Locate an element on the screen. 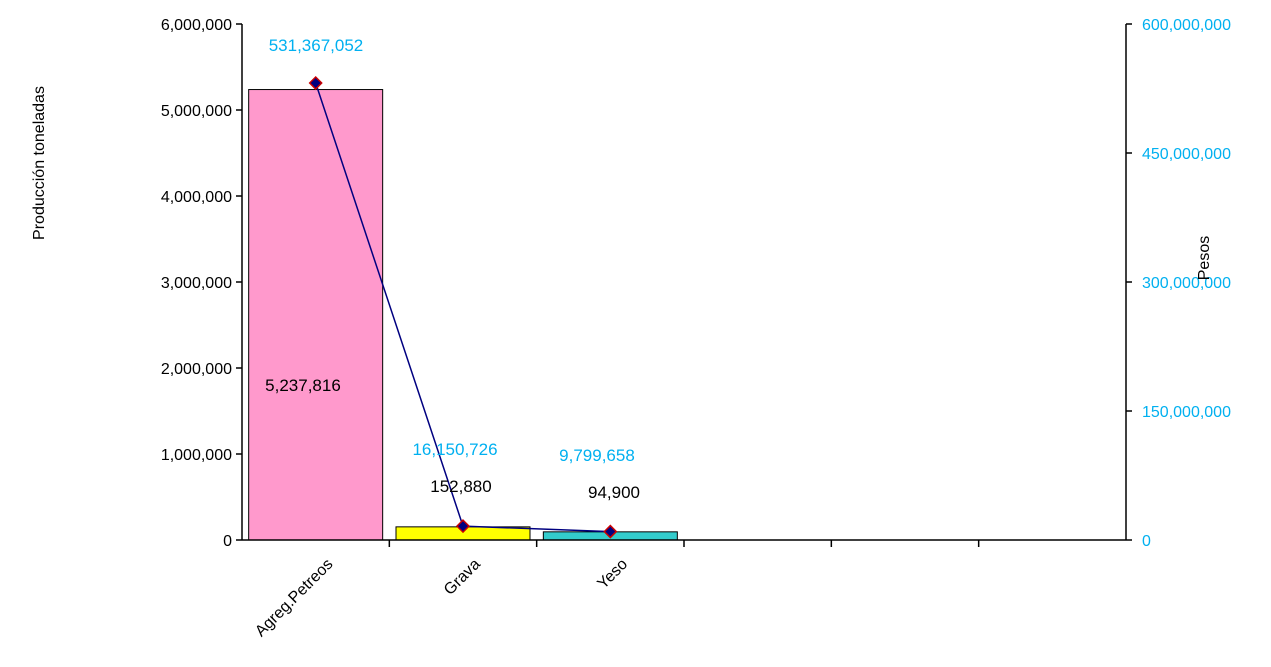 Image resolution: width=1271 pixels, height=667 pixels. y-tick-label: 0 is located at coordinates (227, 541).